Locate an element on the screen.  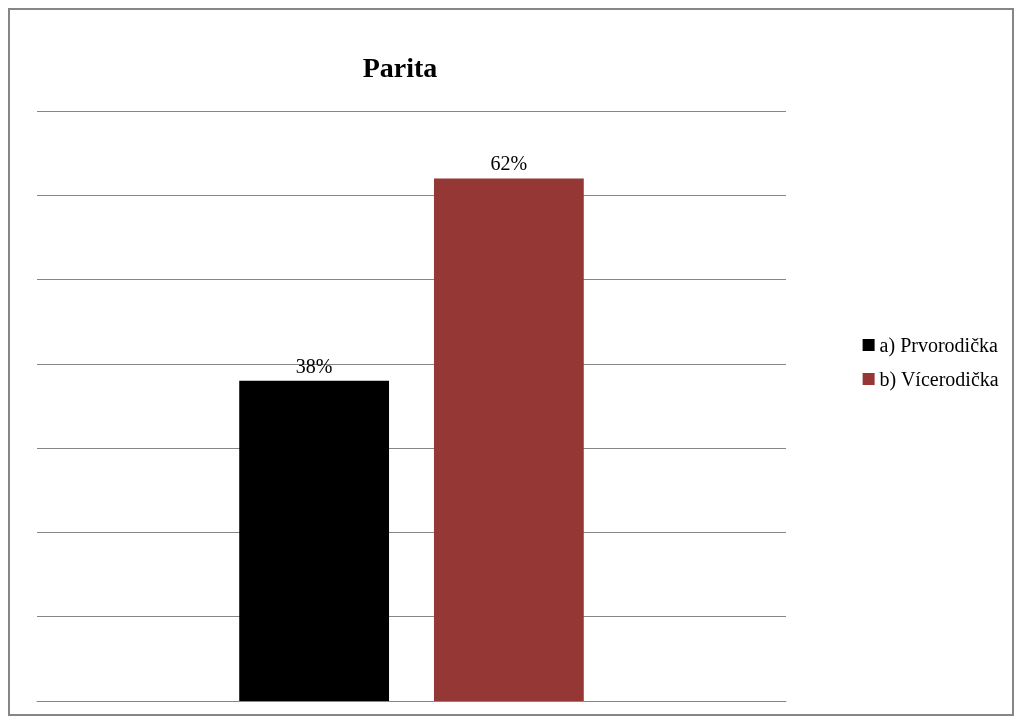
legend-label: a) Prvorodička is located at coordinates (939, 345).